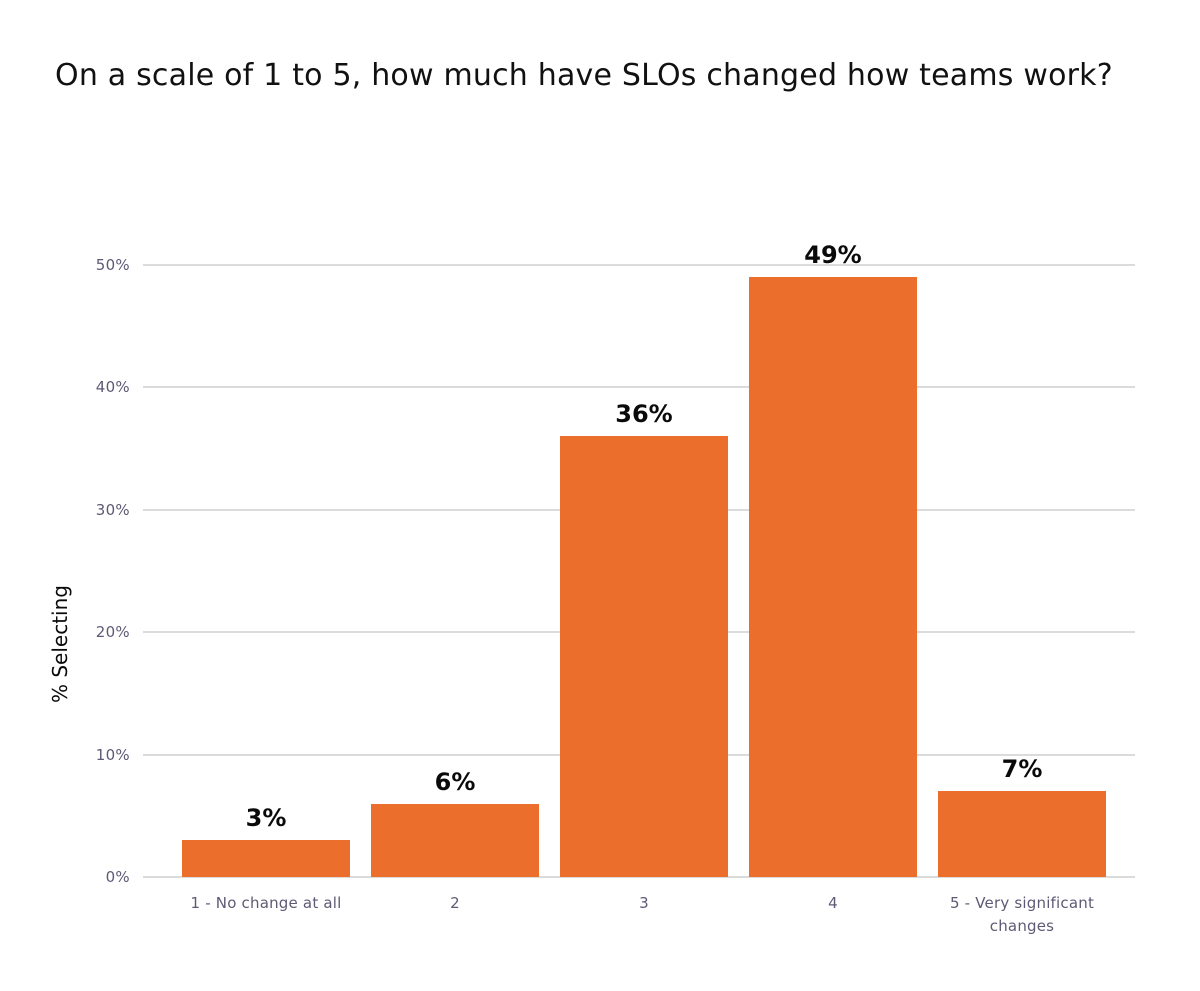 The height and width of the screenshot is (991, 1200). What do you see at coordinates (117, 877) in the screenshot?
I see `y-tick-label: 0%` at bounding box center [117, 877].